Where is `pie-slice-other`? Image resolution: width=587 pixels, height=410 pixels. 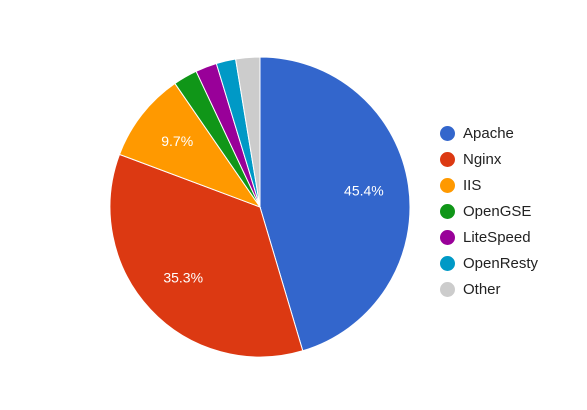
pie-slice-other is located at coordinates (248, 132).